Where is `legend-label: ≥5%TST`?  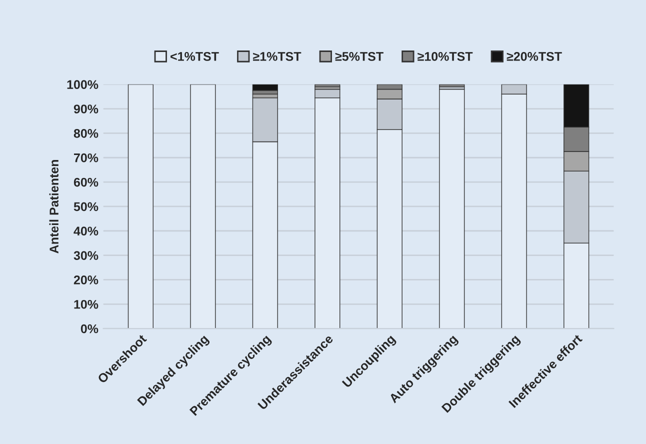 legend-label: ≥5%TST is located at coordinates (359, 56).